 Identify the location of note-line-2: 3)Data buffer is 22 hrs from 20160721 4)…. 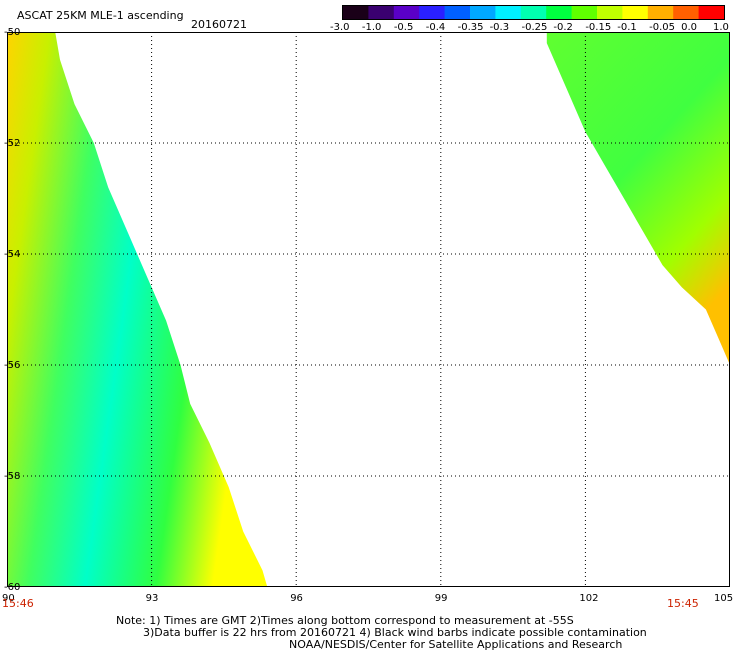
(395, 632).